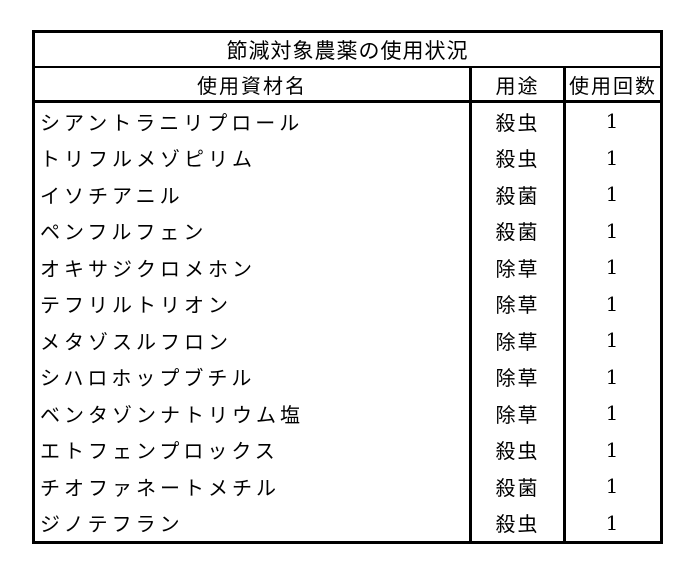 This screenshot has height=565, width=688. I want to click on table-row: エトフェンプロックス 殺虫 1, so click(347, 449).